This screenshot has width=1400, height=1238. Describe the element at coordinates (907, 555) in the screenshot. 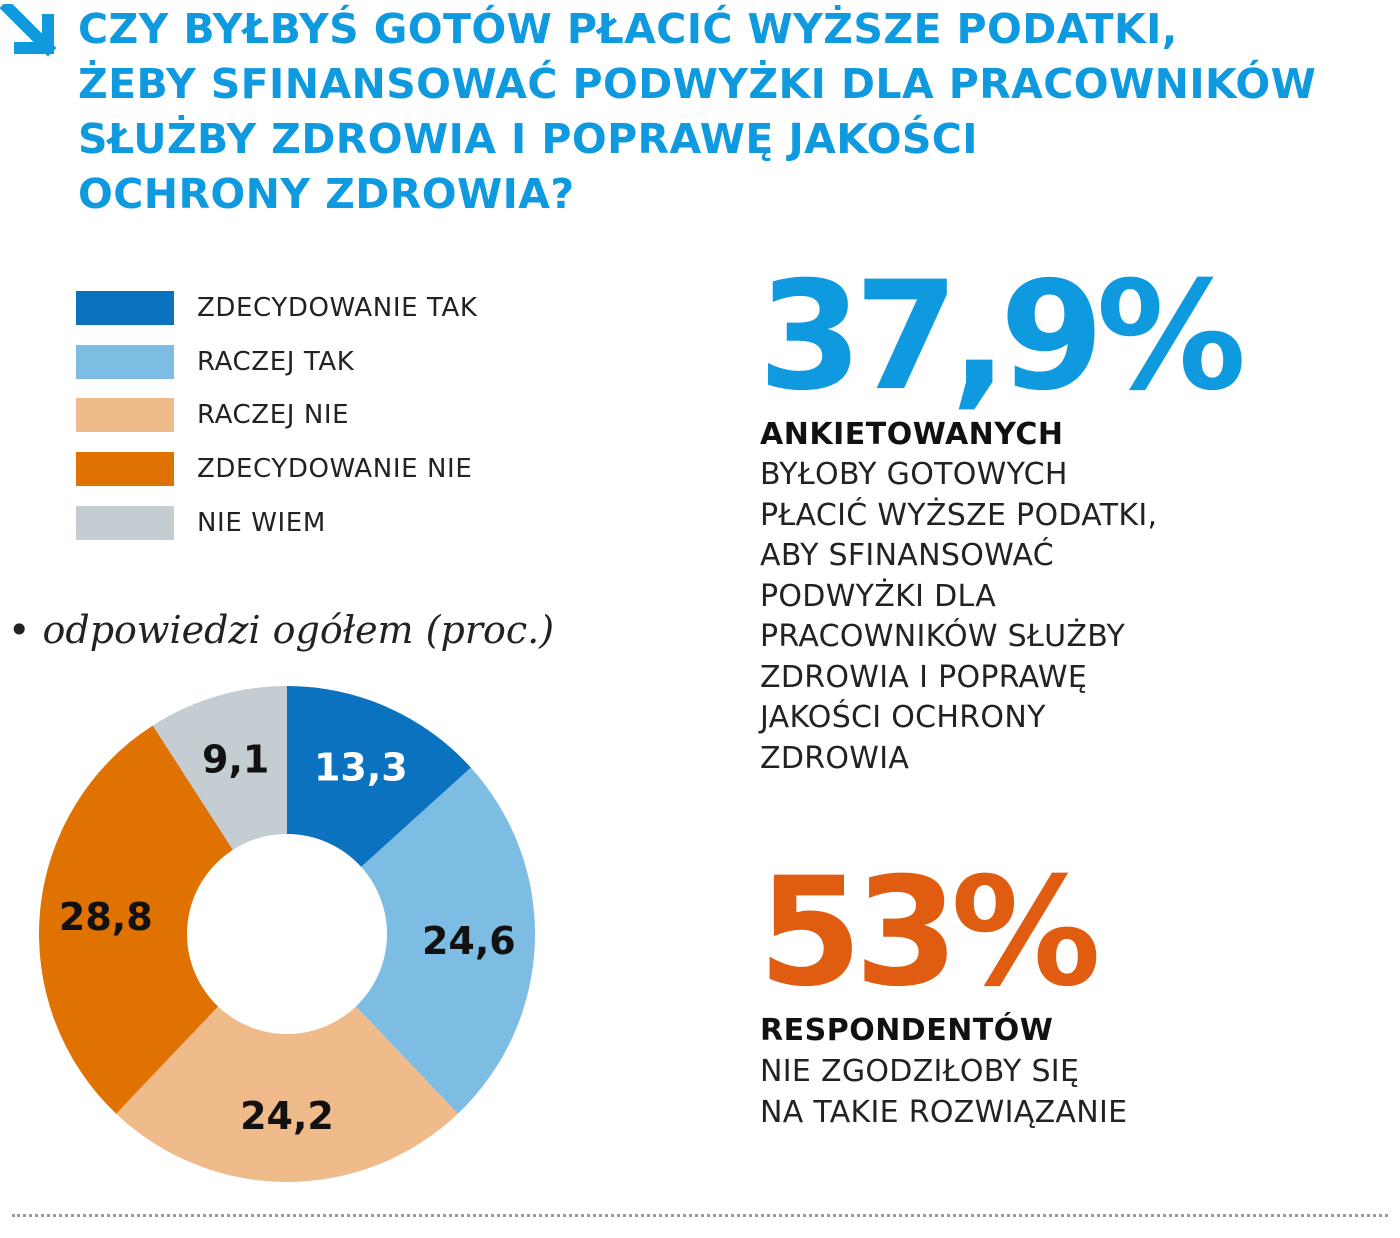

I see `stat-line: ABY SFINANSOWAĆ` at that location.